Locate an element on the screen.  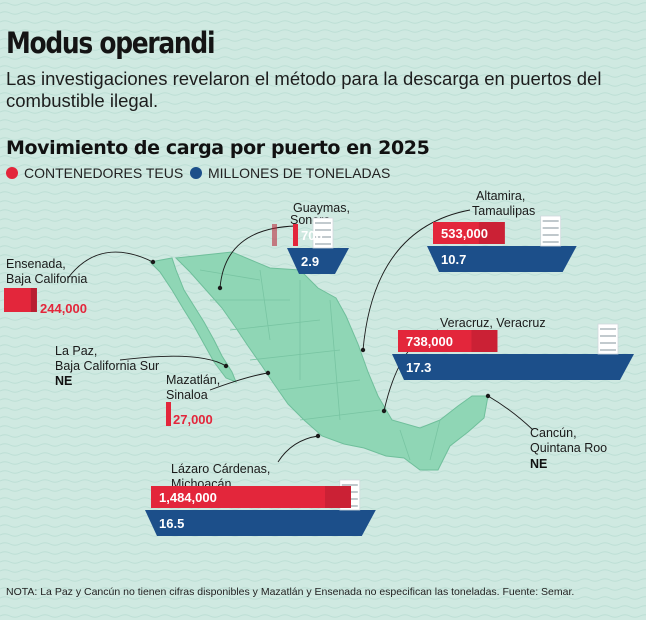
ship-altamira: 533,000 10.7 is located at coordinates (502, 243).